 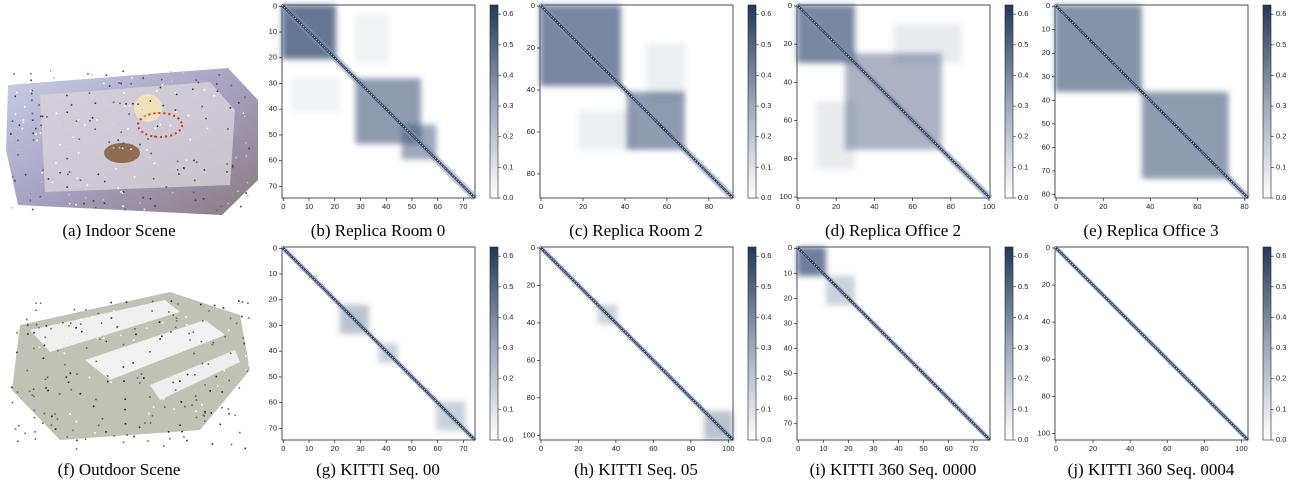 I want to click on diagonal-center, so click(x=893, y=101).